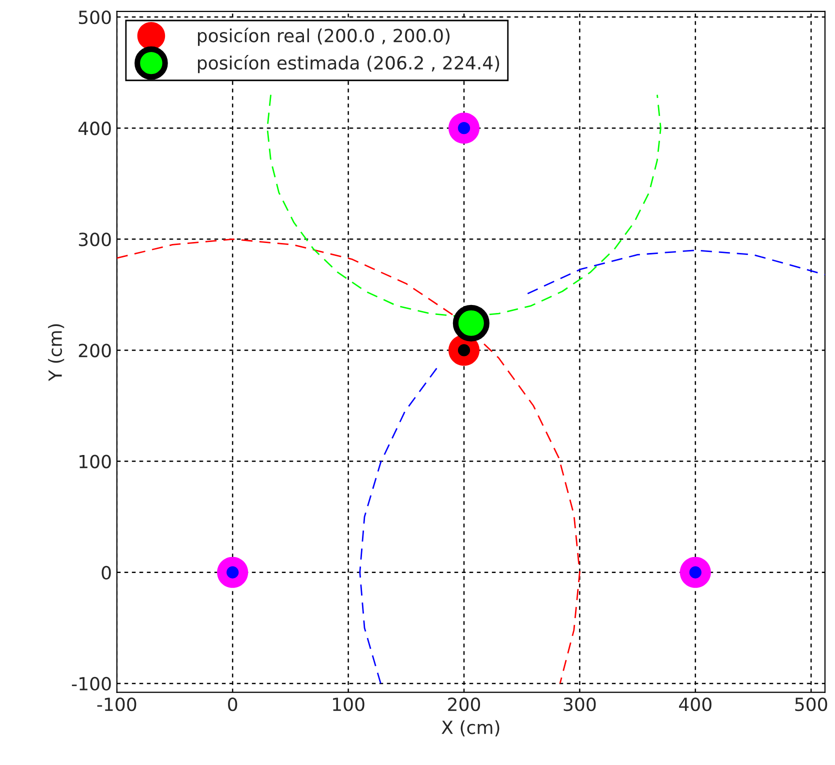 The image size is (835, 765). What do you see at coordinates (695, 705) in the screenshot?
I see `x-tick-label: 400` at bounding box center [695, 705].